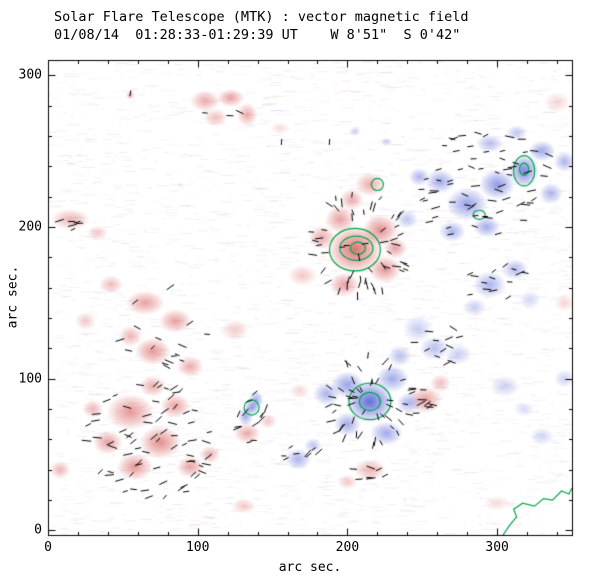  What do you see at coordinates (48, 547) in the screenshot?
I see `x-tick-label: 0` at bounding box center [48, 547].